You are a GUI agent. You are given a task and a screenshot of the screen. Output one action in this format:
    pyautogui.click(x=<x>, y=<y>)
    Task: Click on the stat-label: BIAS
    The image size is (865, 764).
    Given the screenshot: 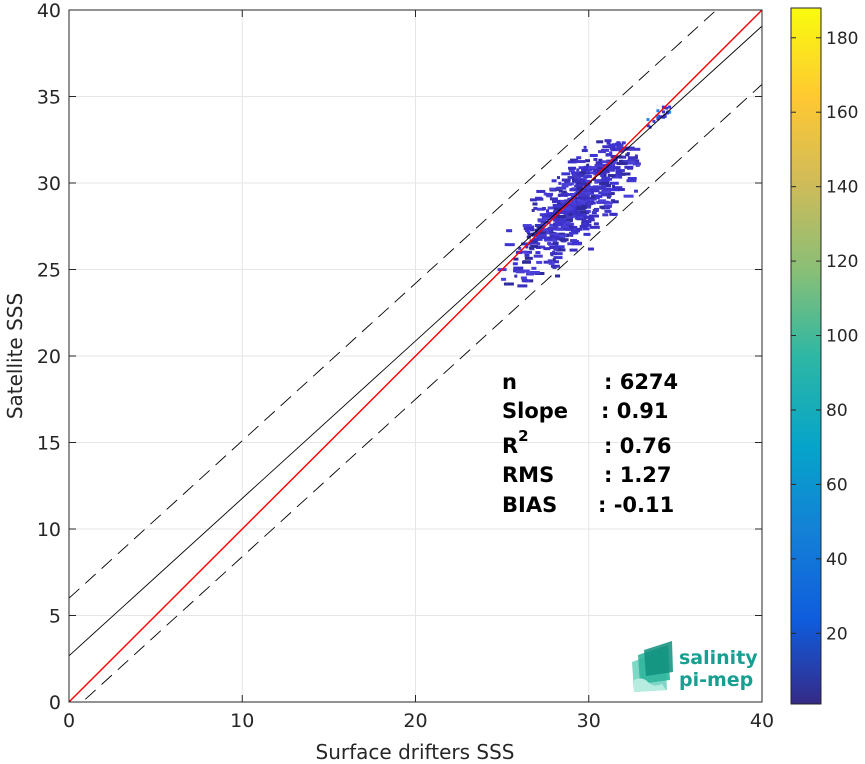 What is the action you would take?
    pyautogui.click(x=529, y=505)
    